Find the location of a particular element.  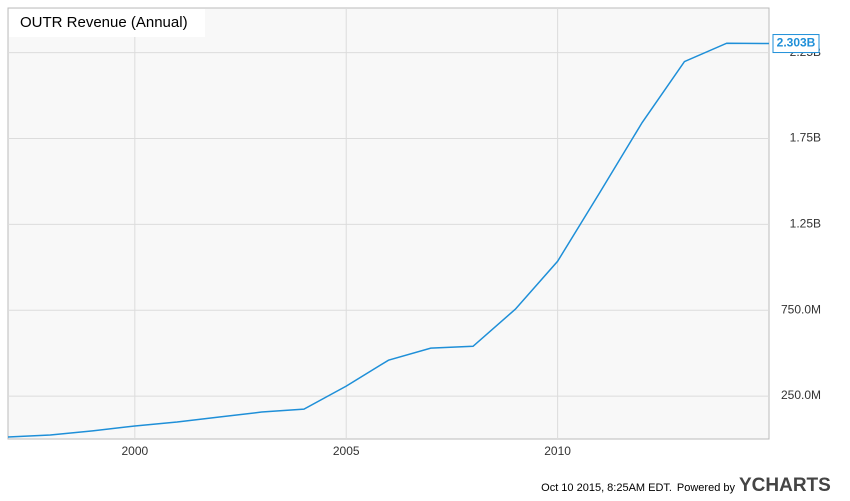

x-tick-label: 2000 is located at coordinates (134, 451).